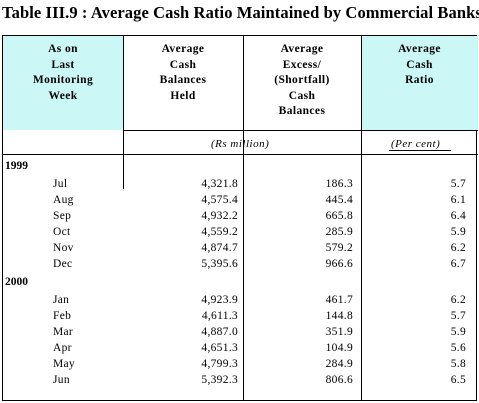 Image resolution: width=479 pixels, height=403 pixels. I want to click on year-label: 2000, so click(16, 282).